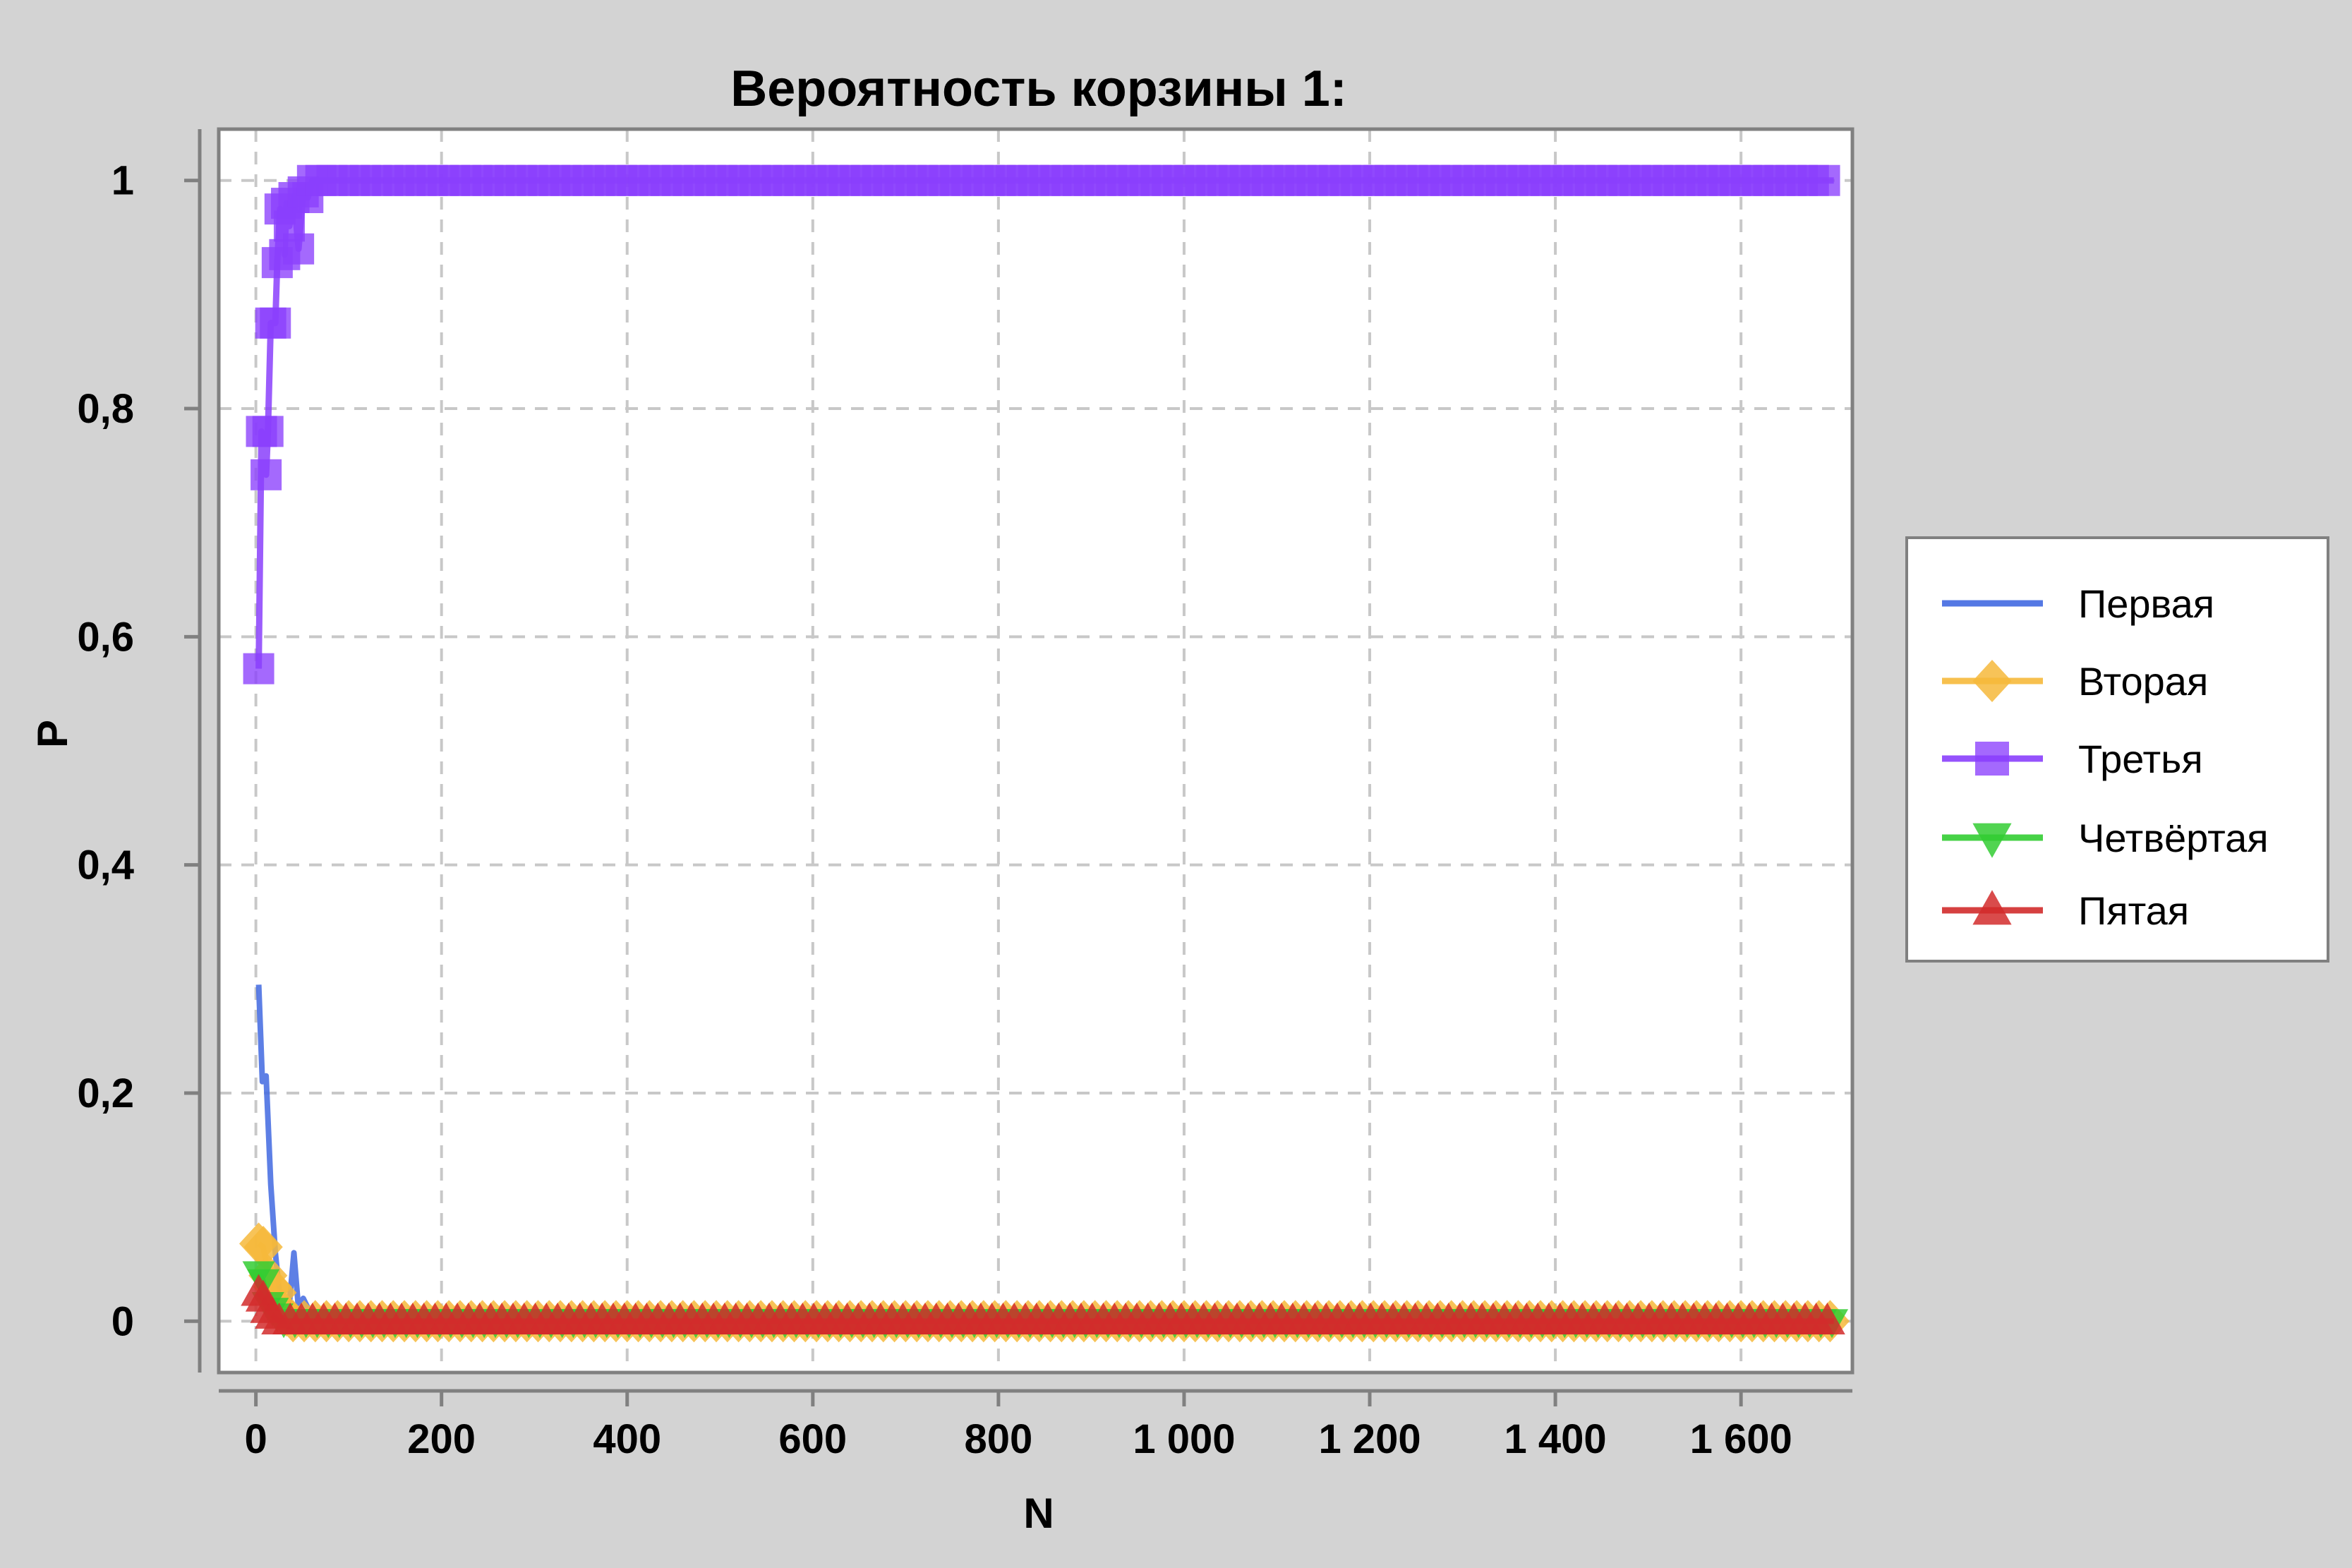 This screenshot has height=1568, width=2352. What do you see at coordinates (2140, 759) in the screenshot?
I see `legend-label-3: Третья` at bounding box center [2140, 759].